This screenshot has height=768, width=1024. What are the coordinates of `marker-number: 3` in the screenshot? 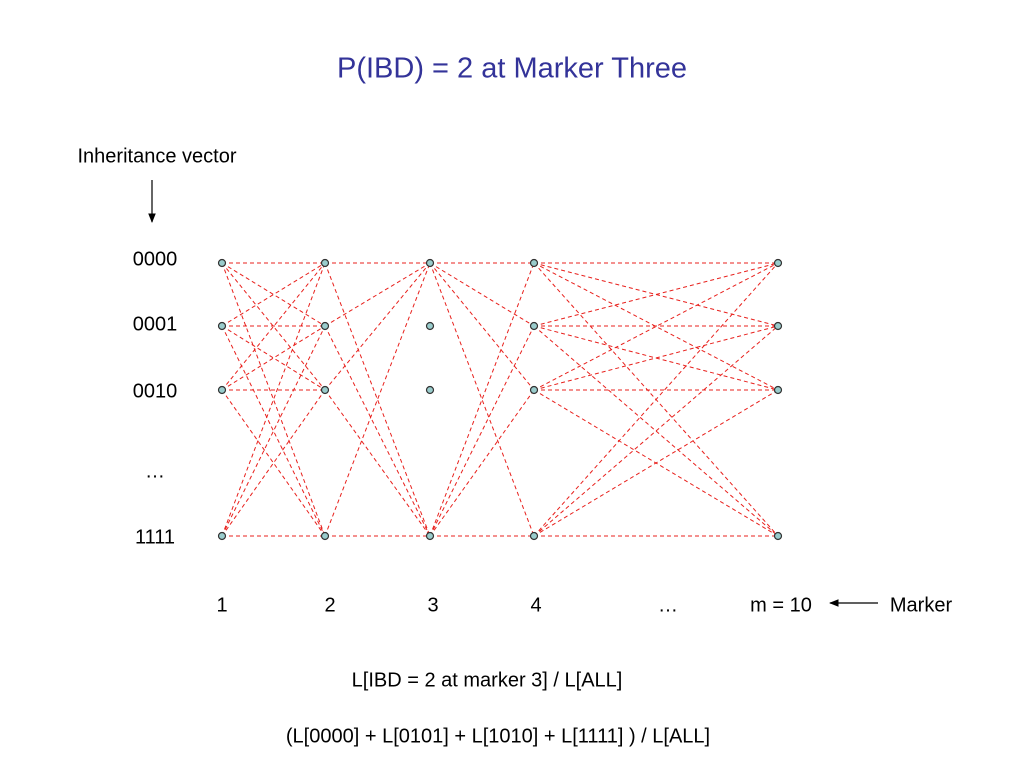 It's located at (432, 605).